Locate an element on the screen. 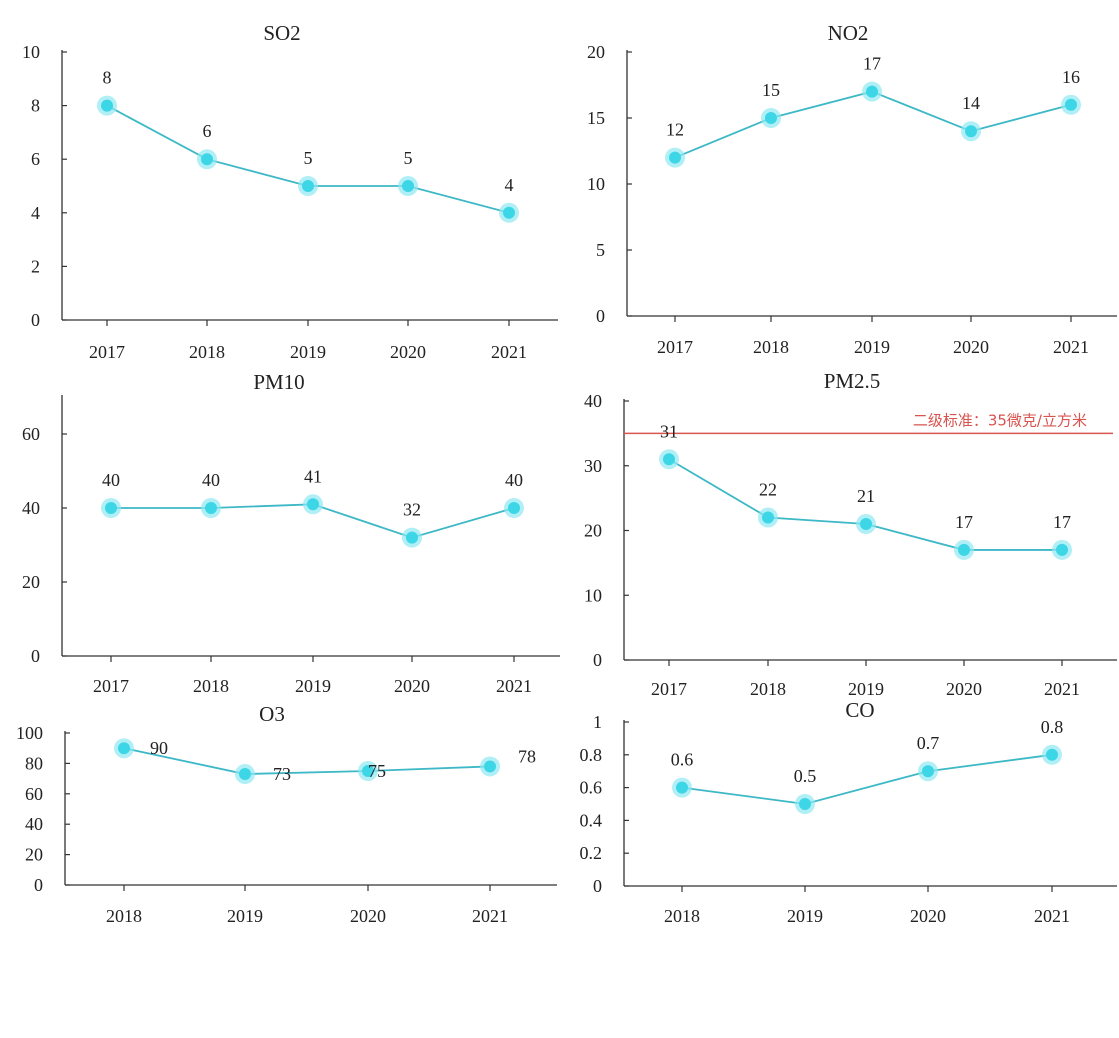  chart-title: NO2 is located at coordinates (848, 33).